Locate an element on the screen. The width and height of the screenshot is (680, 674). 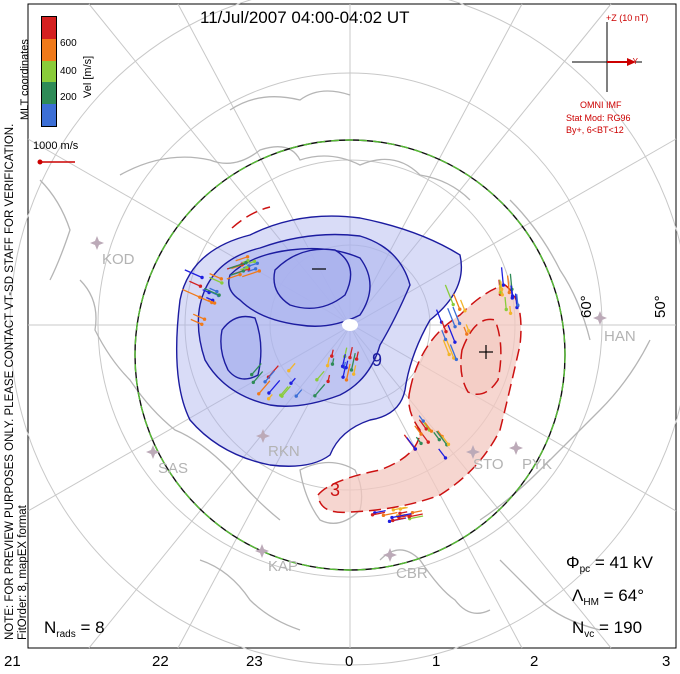
mlt-label-1: 1 is located at coordinates (436, 661).